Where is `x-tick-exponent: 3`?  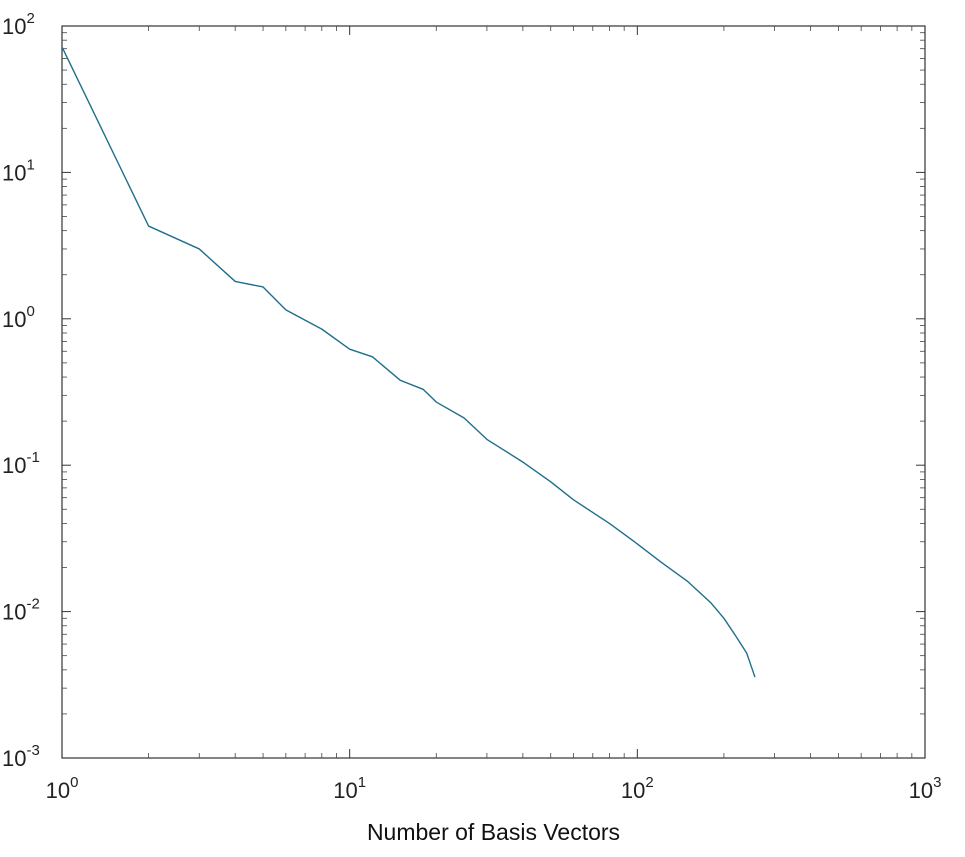
x-tick-exponent: 3 is located at coordinates (937, 782).